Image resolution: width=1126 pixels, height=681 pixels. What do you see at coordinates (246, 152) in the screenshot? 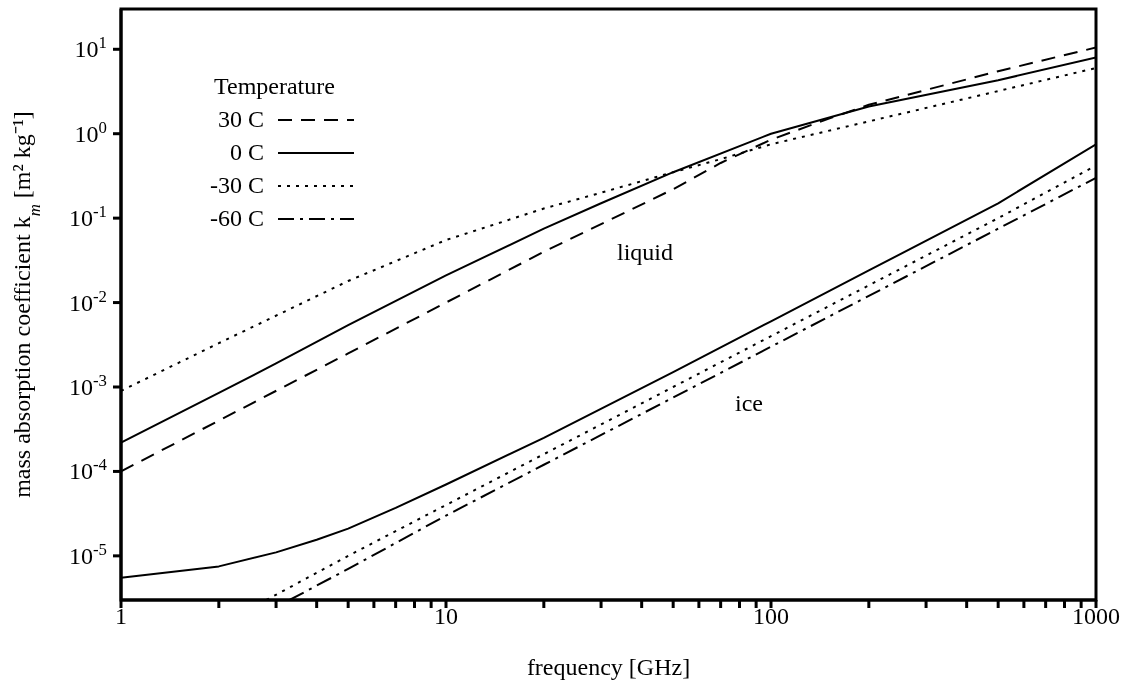
I see `legend-label: 0 C` at bounding box center [246, 152].